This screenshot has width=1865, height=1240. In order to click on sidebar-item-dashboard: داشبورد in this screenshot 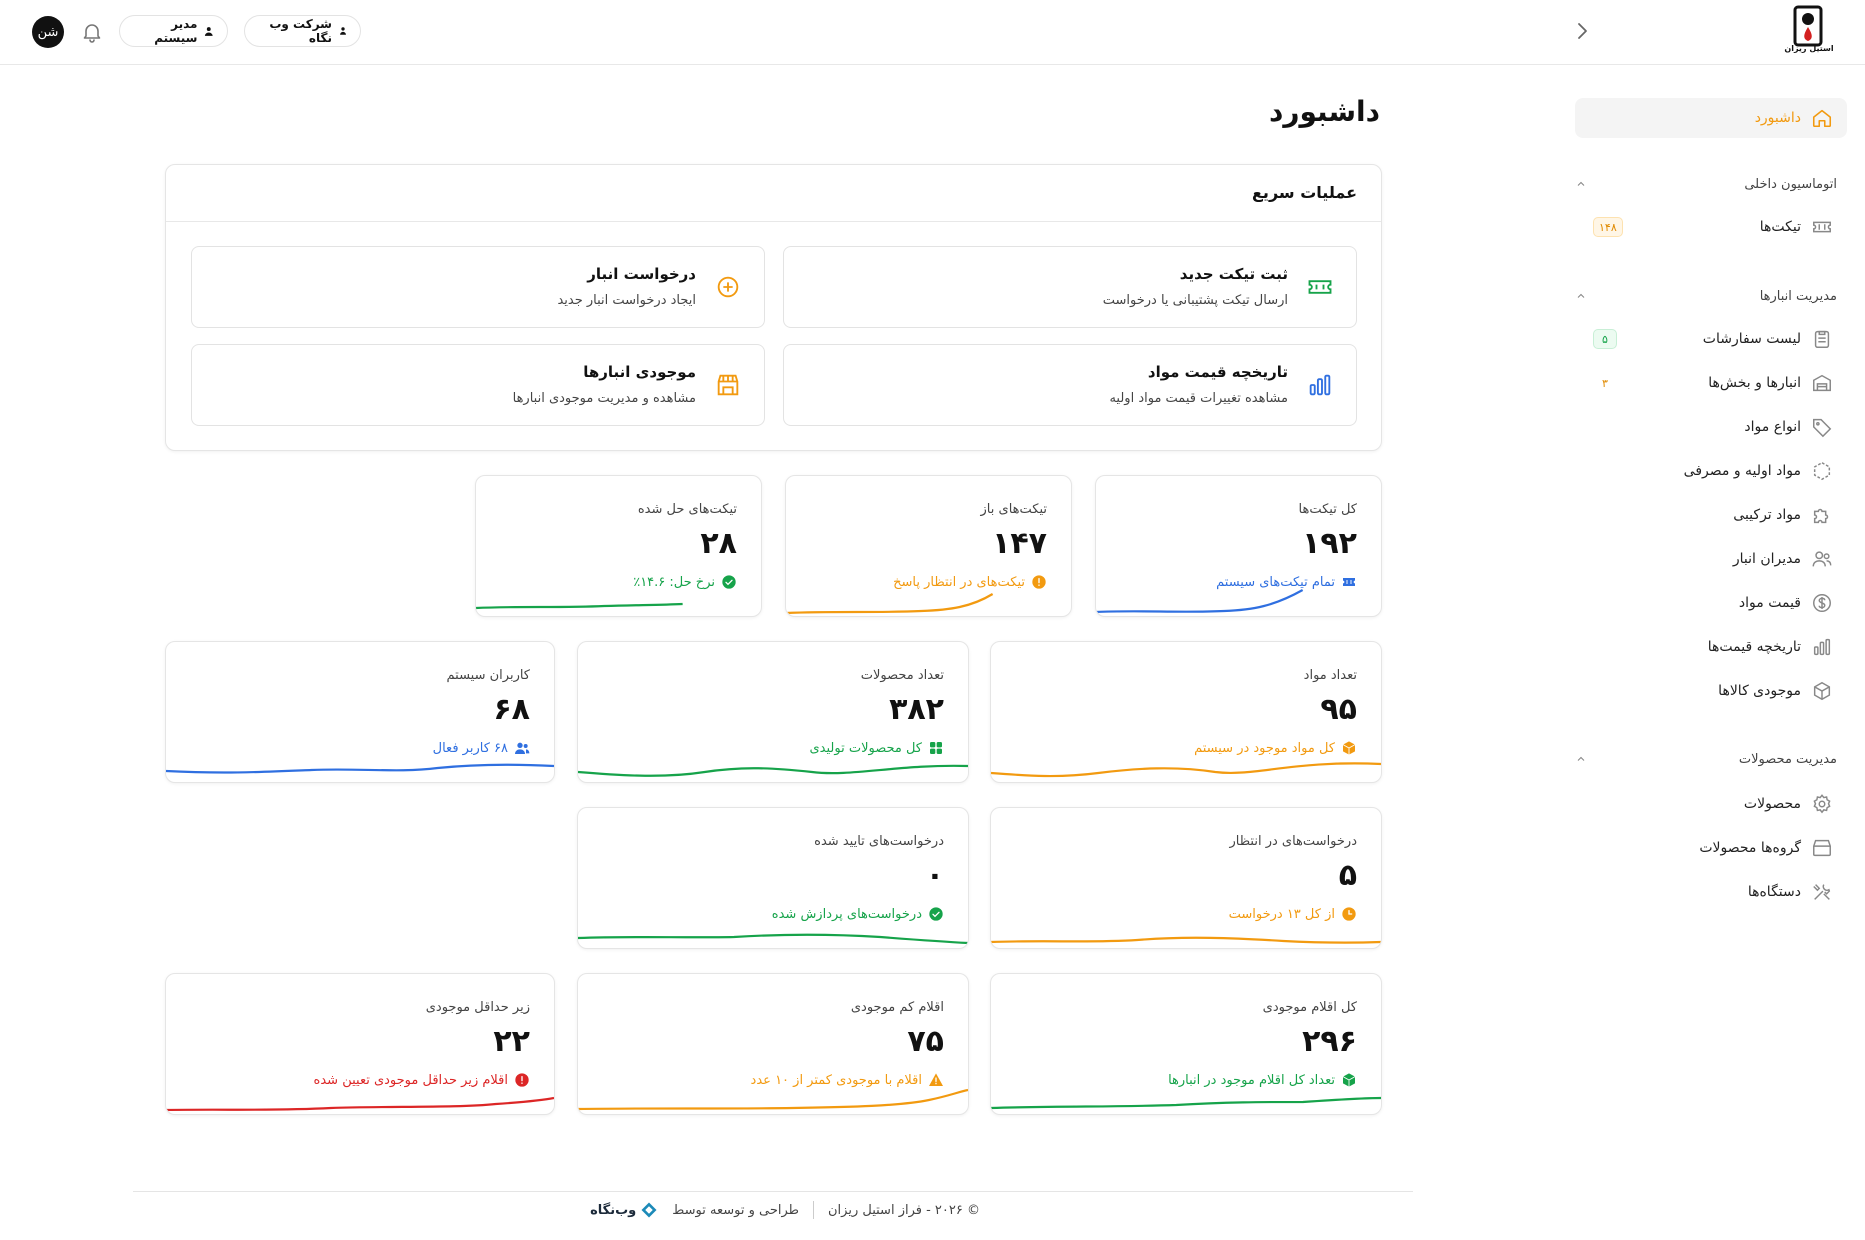, I will do `click(1711, 118)`.